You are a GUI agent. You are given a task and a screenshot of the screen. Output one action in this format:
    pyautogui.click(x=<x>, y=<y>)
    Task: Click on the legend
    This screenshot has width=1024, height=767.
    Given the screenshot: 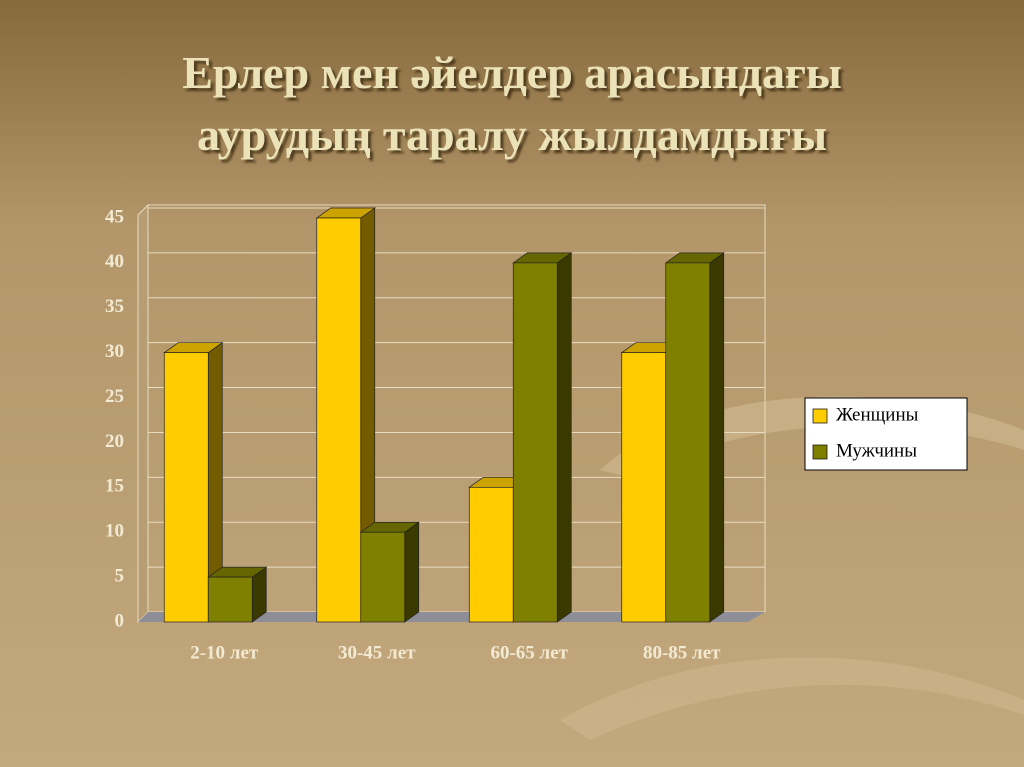 What is the action you would take?
    pyautogui.click(x=886, y=434)
    